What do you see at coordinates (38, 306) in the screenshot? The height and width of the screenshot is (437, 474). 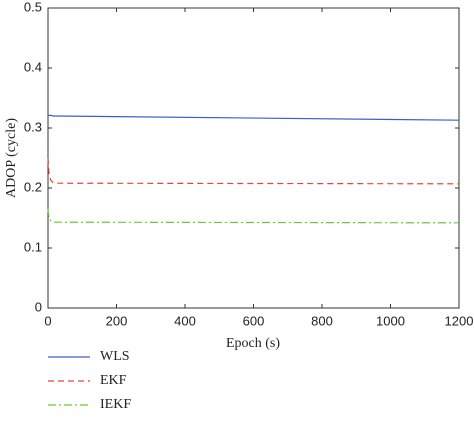 I see `y-tick-label: 0` at bounding box center [38, 306].